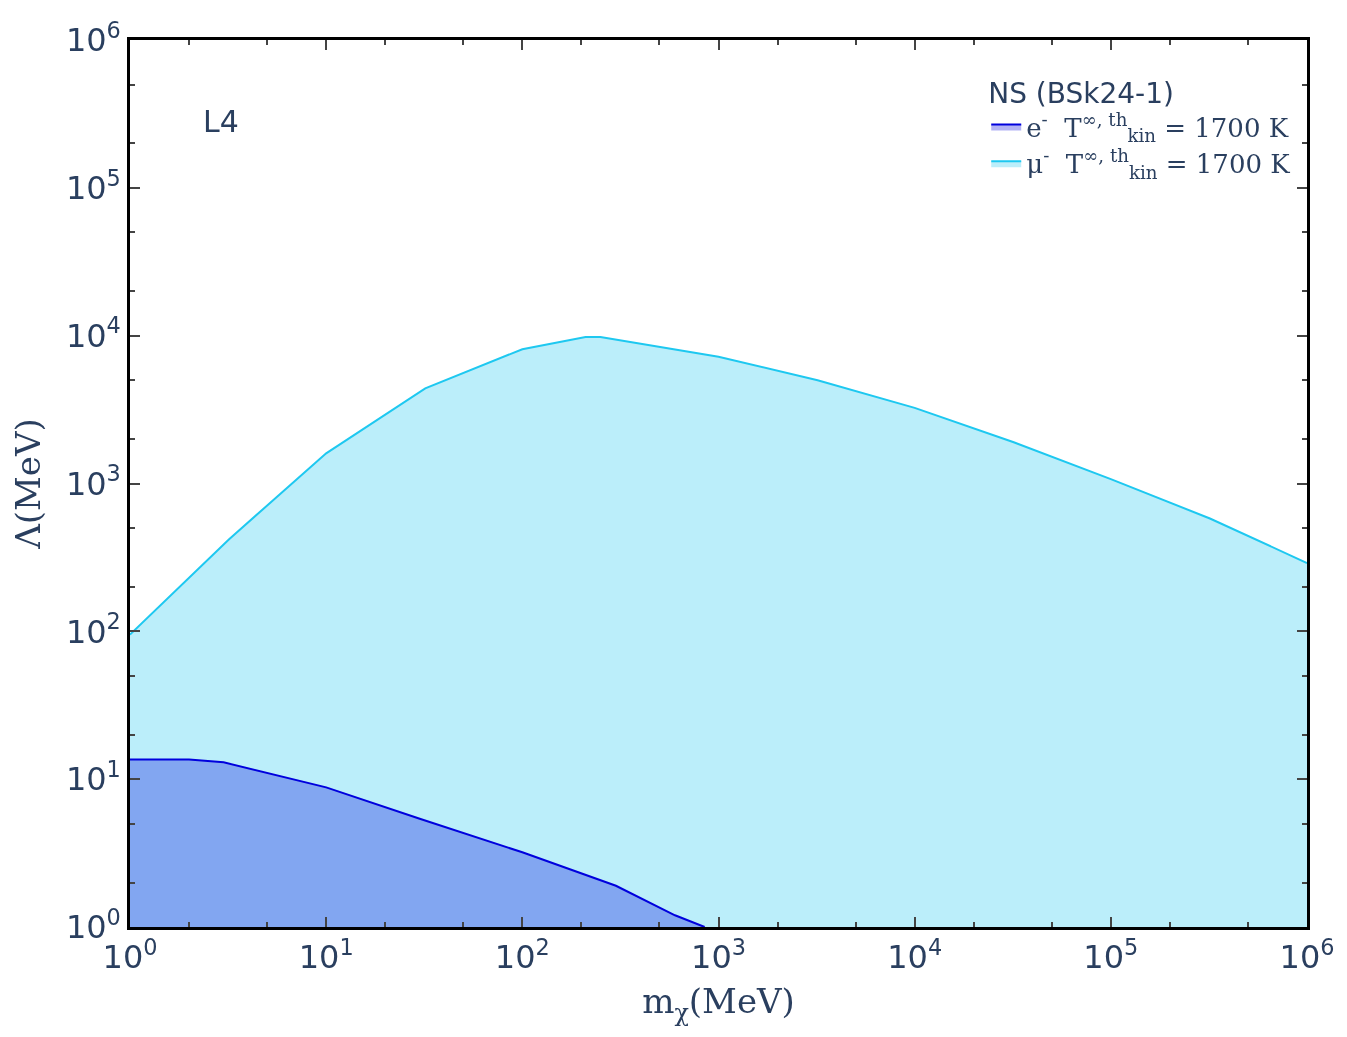  I want to click on y-tick-label: 10$^{4}$, so click(93, 333).